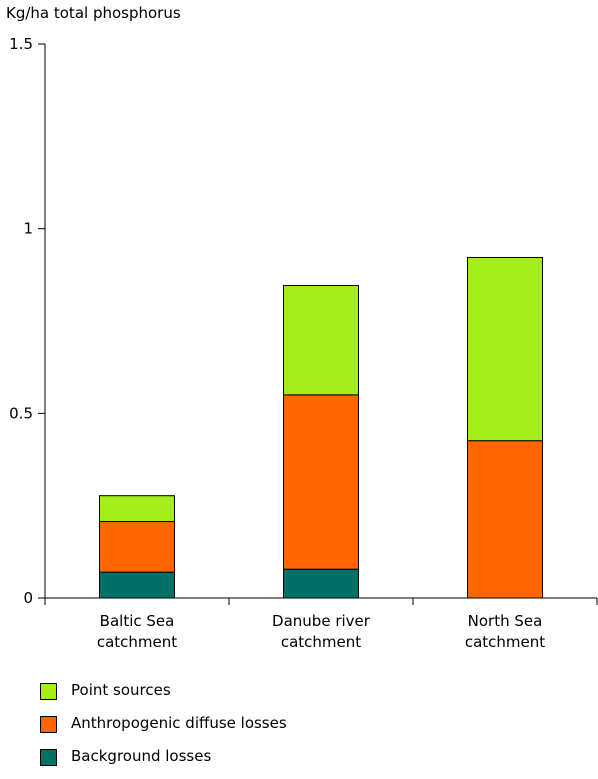 Image resolution: width=598 pixels, height=779 pixels. I want to click on legend-label: Background losses, so click(141, 756).